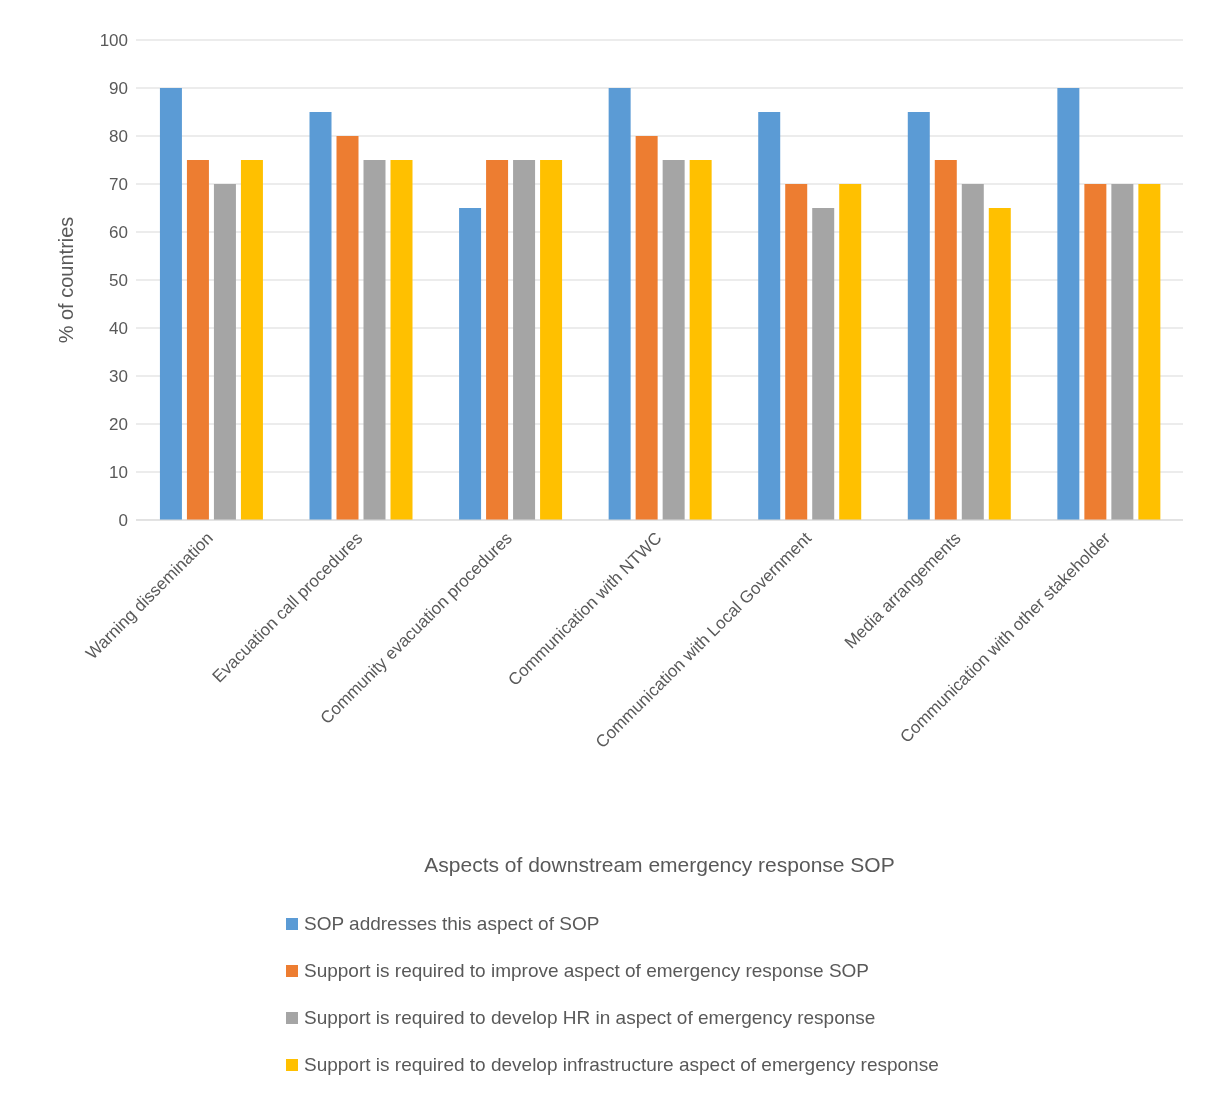 This screenshot has height=1102, width=1231. What do you see at coordinates (590, 1017) in the screenshot?
I see `legend-label: Support is required to develop HR in aspect of emergency response` at bounding box center [590, 1017].